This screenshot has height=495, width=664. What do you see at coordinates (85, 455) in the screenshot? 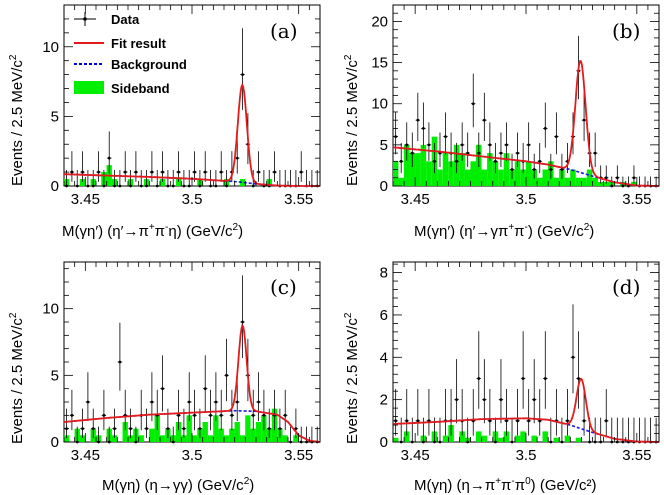
I see `panel-c-xtick-label: 3.45` at bounding box center [85, 455].